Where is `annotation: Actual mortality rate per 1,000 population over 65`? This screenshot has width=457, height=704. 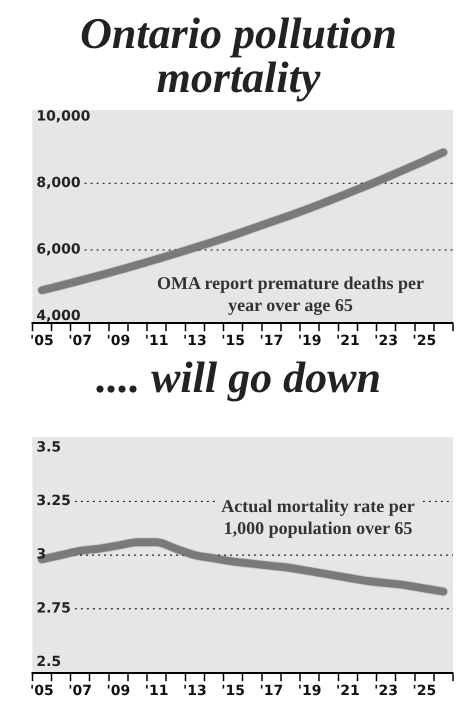
annotation: Actual mortality rate per 1,000 population over 65 is located at coordinates (318, 517).